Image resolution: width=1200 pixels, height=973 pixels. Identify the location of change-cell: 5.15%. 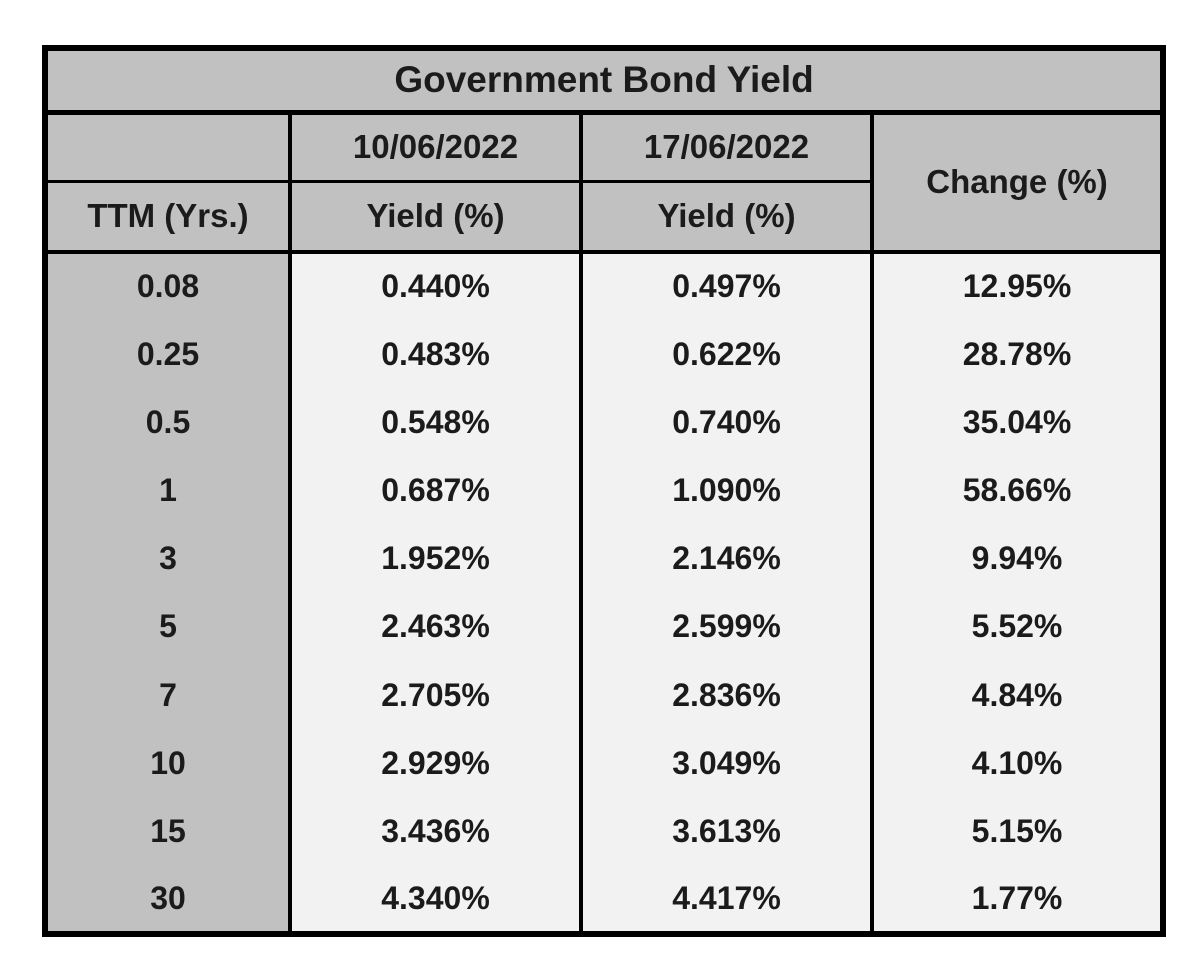
(1016, 831).